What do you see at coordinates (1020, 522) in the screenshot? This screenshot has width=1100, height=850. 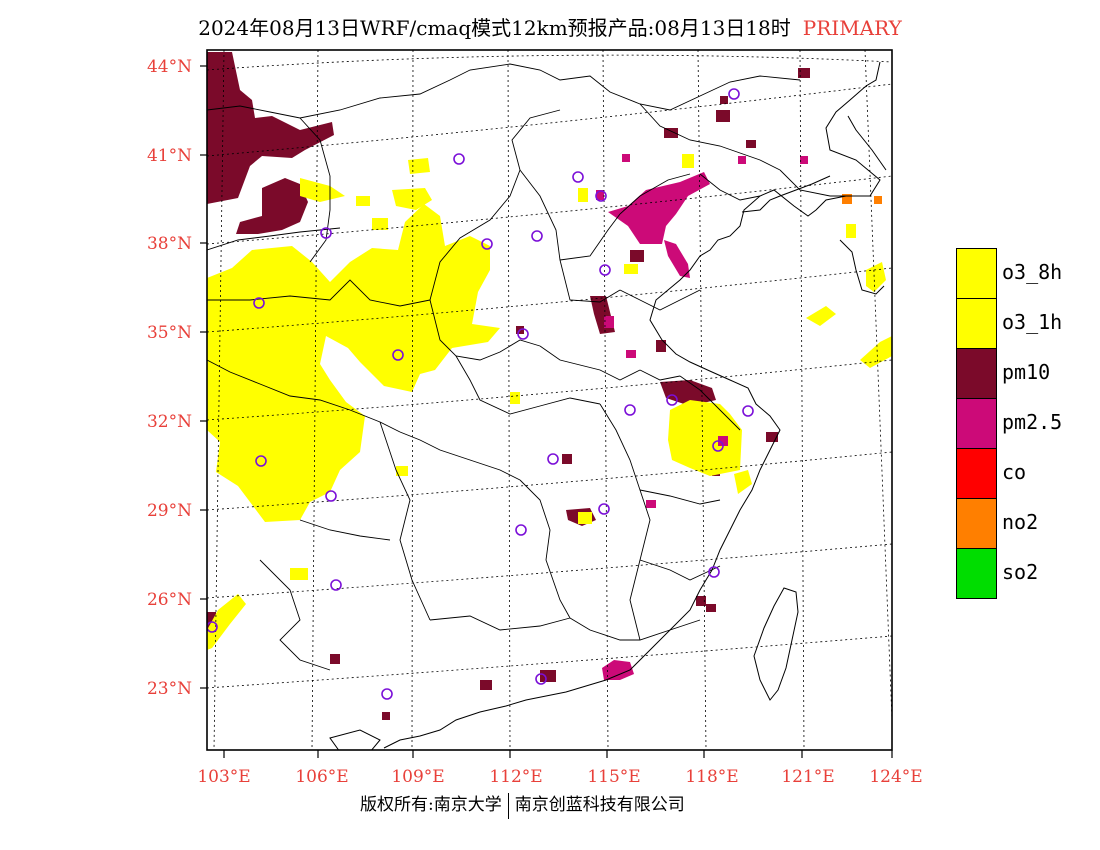 I see `legend-label: no2` at bounding box center [1020, 522].